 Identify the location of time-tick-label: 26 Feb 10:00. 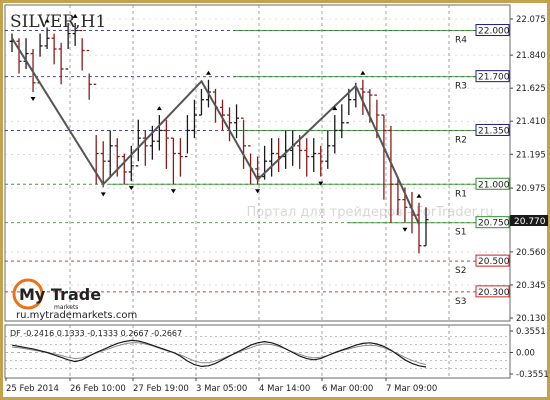
(98, 389).